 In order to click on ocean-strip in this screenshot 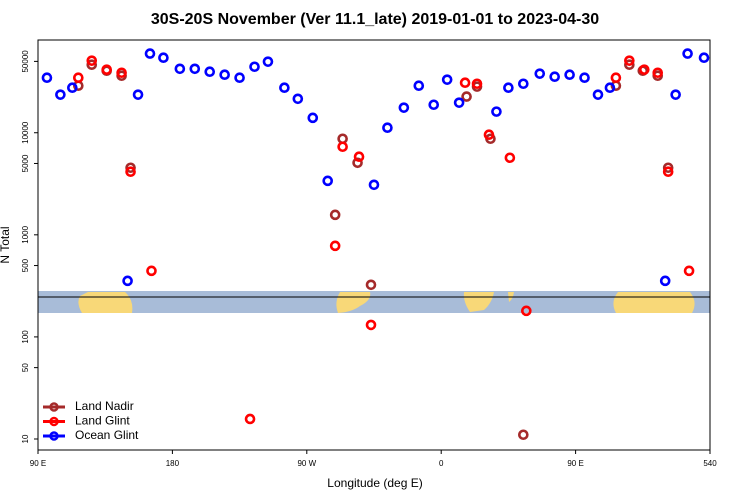, I will do `click(374, 302)`.